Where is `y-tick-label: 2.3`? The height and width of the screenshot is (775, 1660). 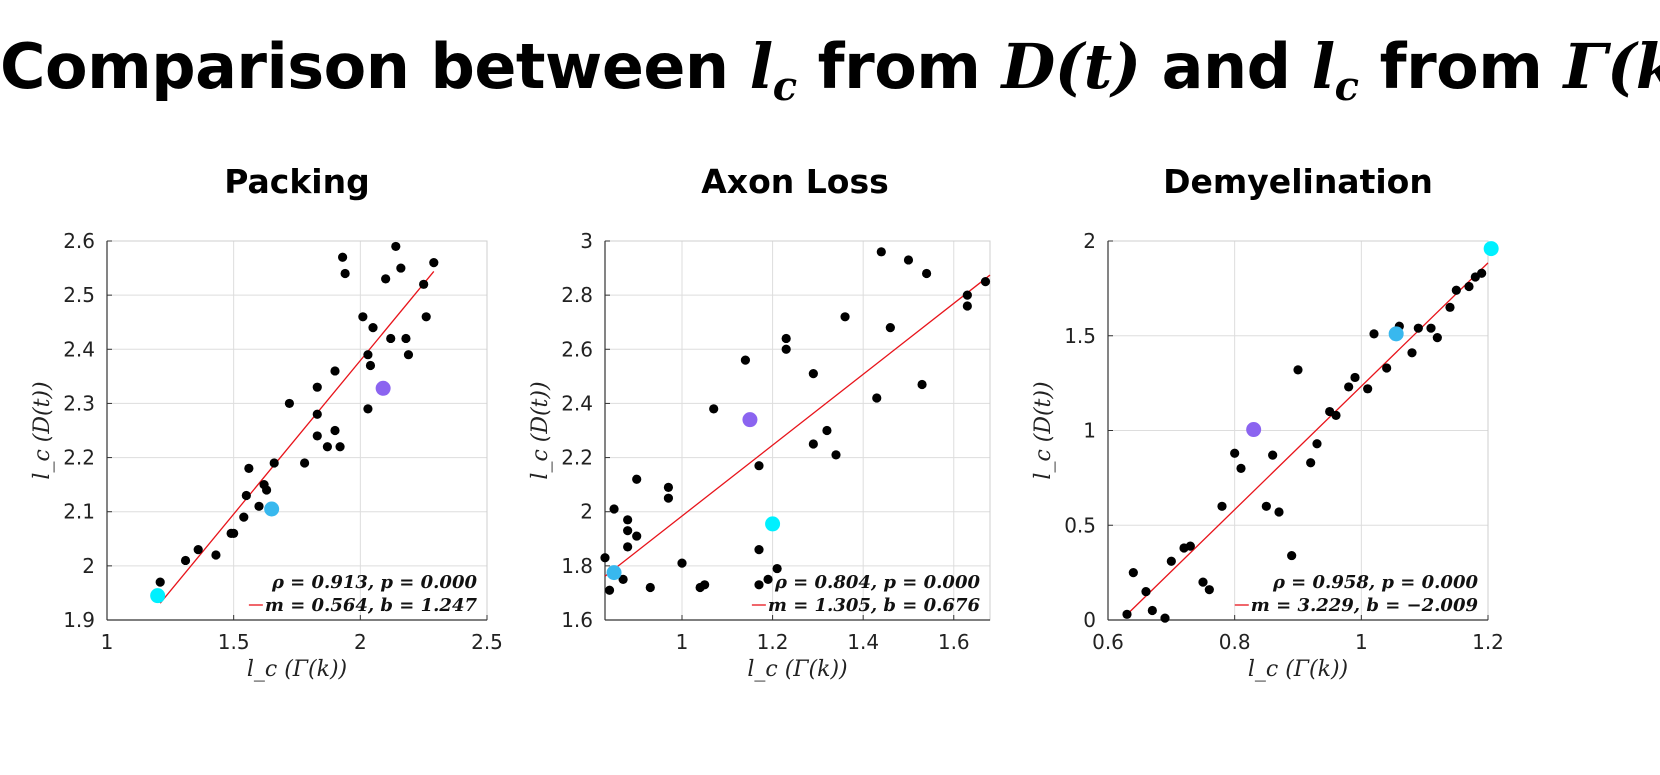 y-tick-label: 2.3 is located at coordinates (79, 403).